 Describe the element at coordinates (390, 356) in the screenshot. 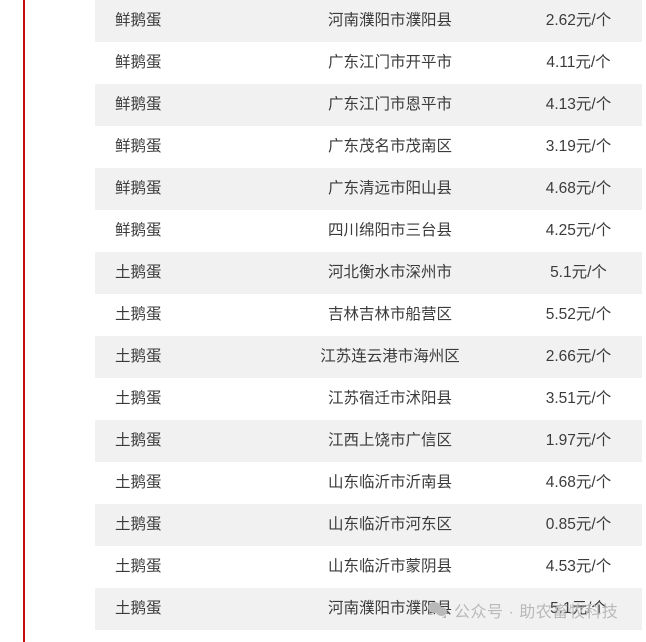

I see `cell-region: 江苏连云港市海州区` at that location.